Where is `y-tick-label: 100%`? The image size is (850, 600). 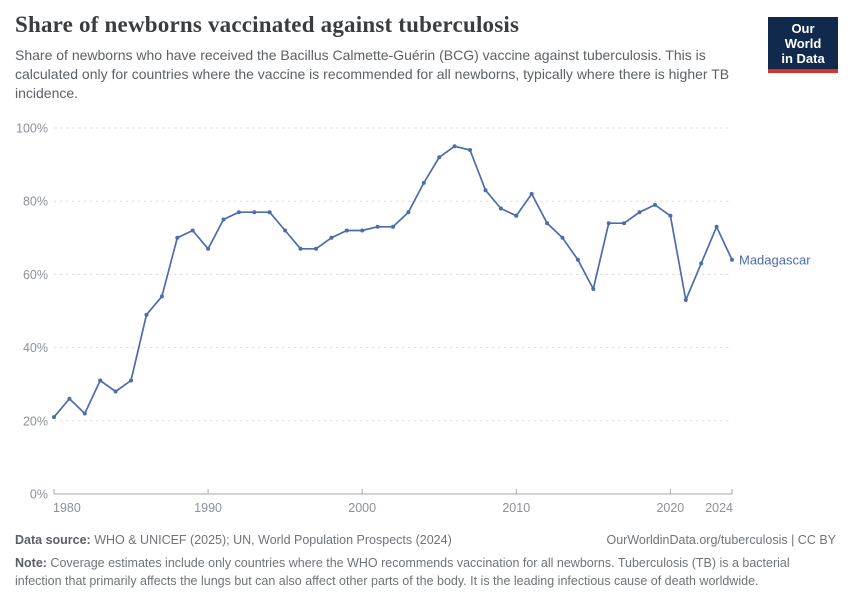 y-tick-label: 100% is located at coordinates (32, 129).